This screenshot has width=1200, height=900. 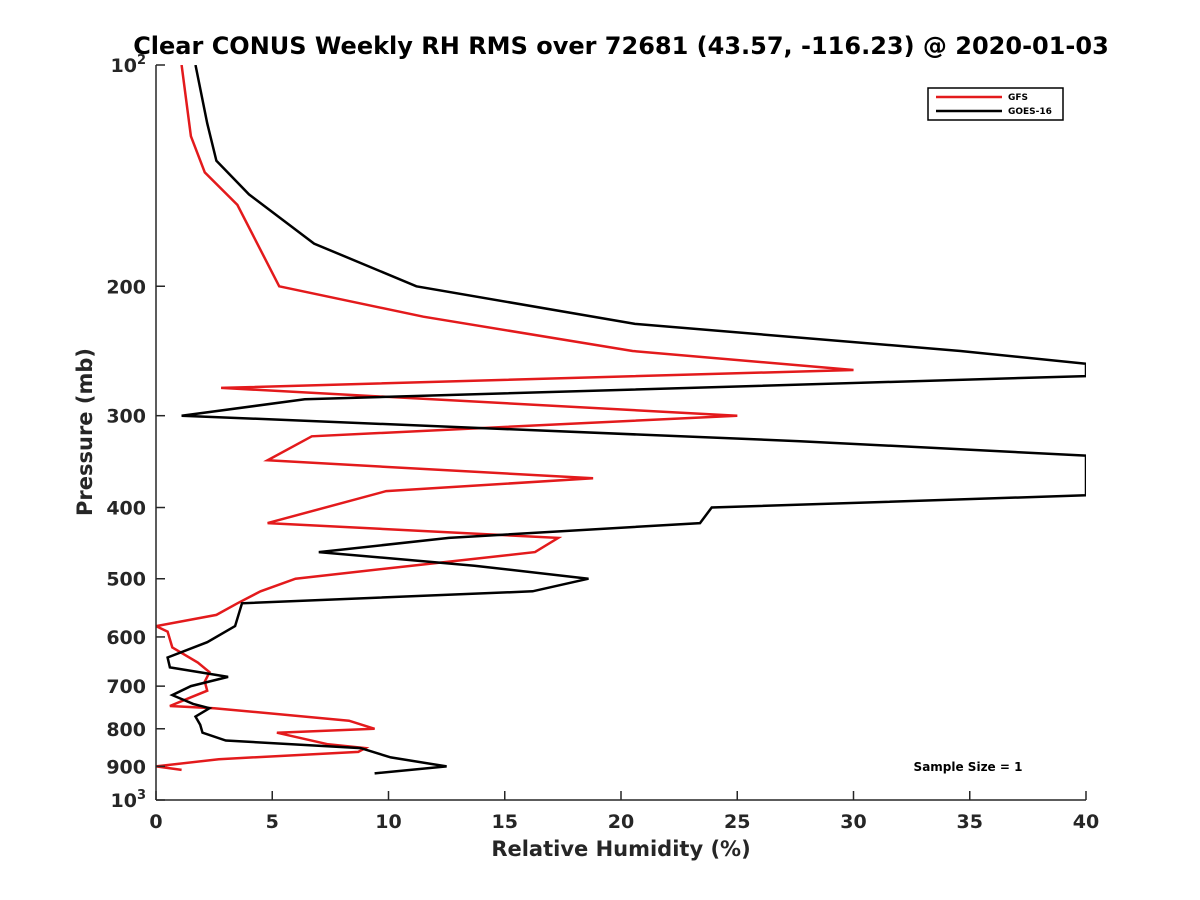 What do you see at coordinates (1030, 112) in the screenshot?
I see `legend-label-goes16: GOES-16` at bounding box center [1030, 112].